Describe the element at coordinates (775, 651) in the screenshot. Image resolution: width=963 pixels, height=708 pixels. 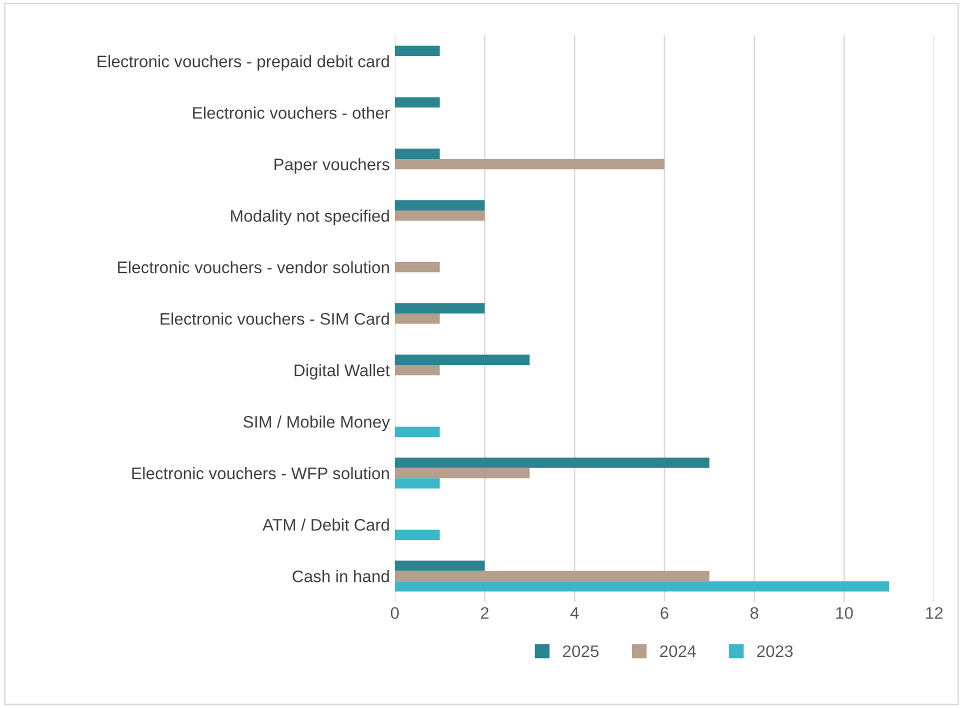
I see `legend-label: 2023` at that location.